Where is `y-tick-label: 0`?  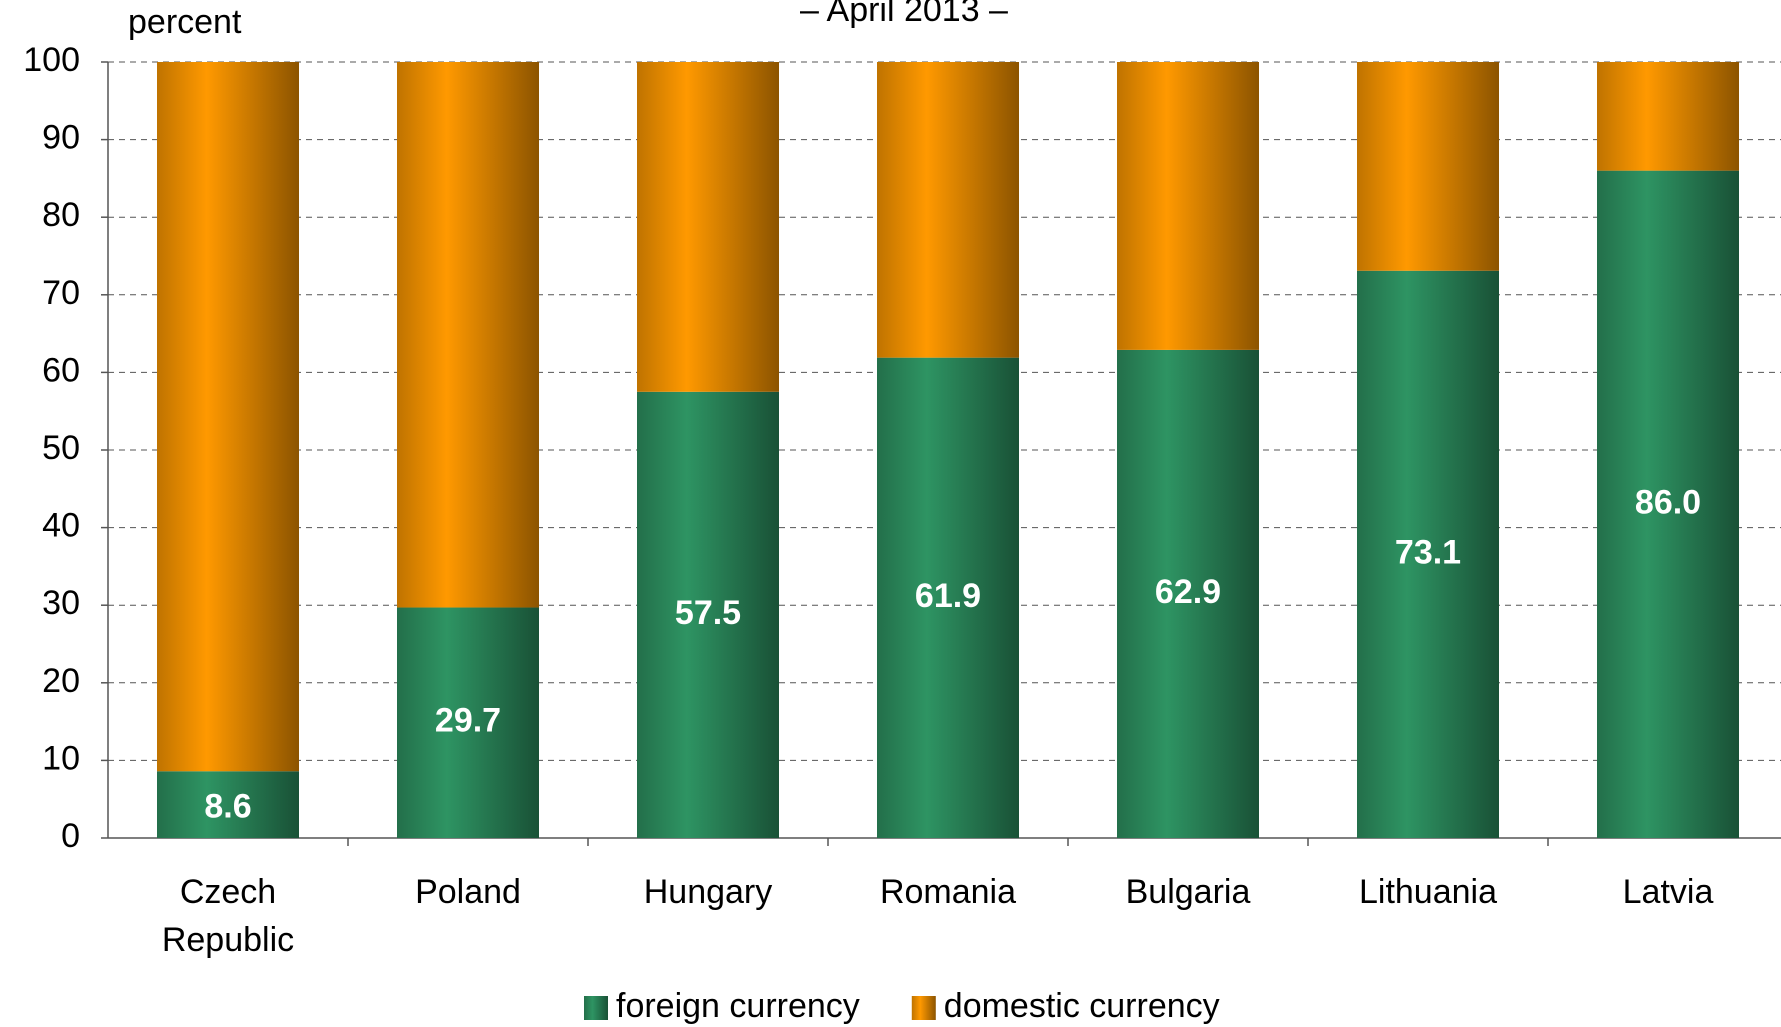 y-tick-label: 0 is located at coordinates (70, 836).